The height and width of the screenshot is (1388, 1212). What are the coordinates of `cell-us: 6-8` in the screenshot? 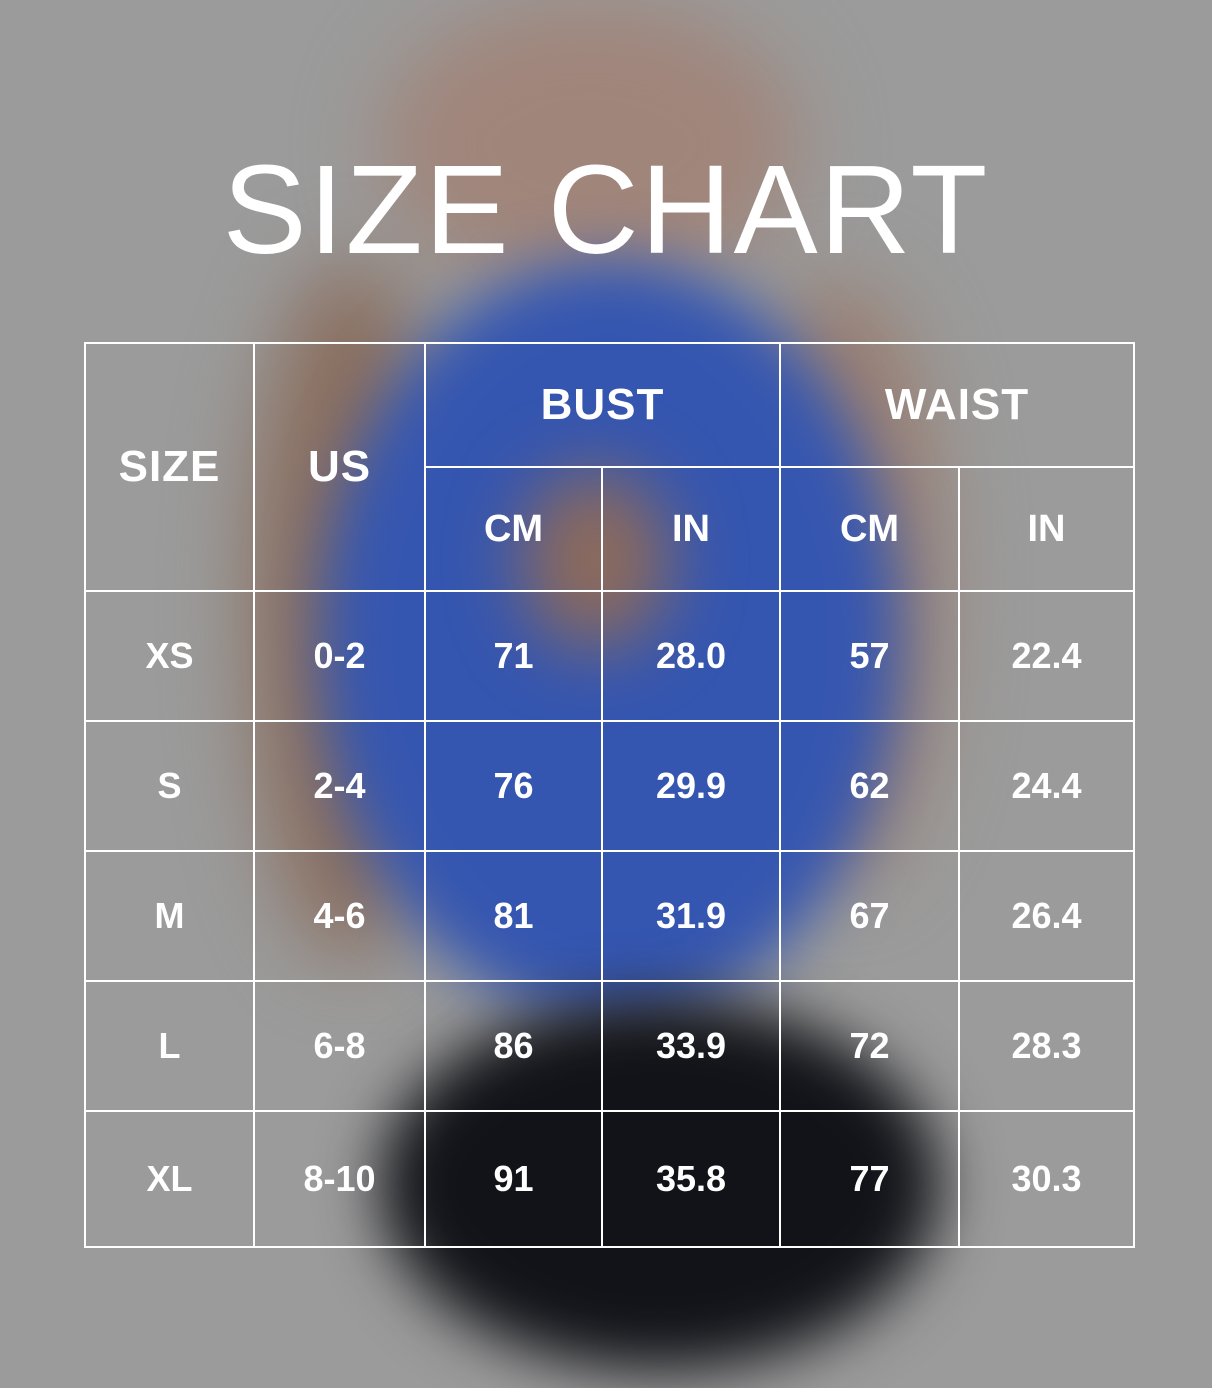 It's located at (339, 1046).